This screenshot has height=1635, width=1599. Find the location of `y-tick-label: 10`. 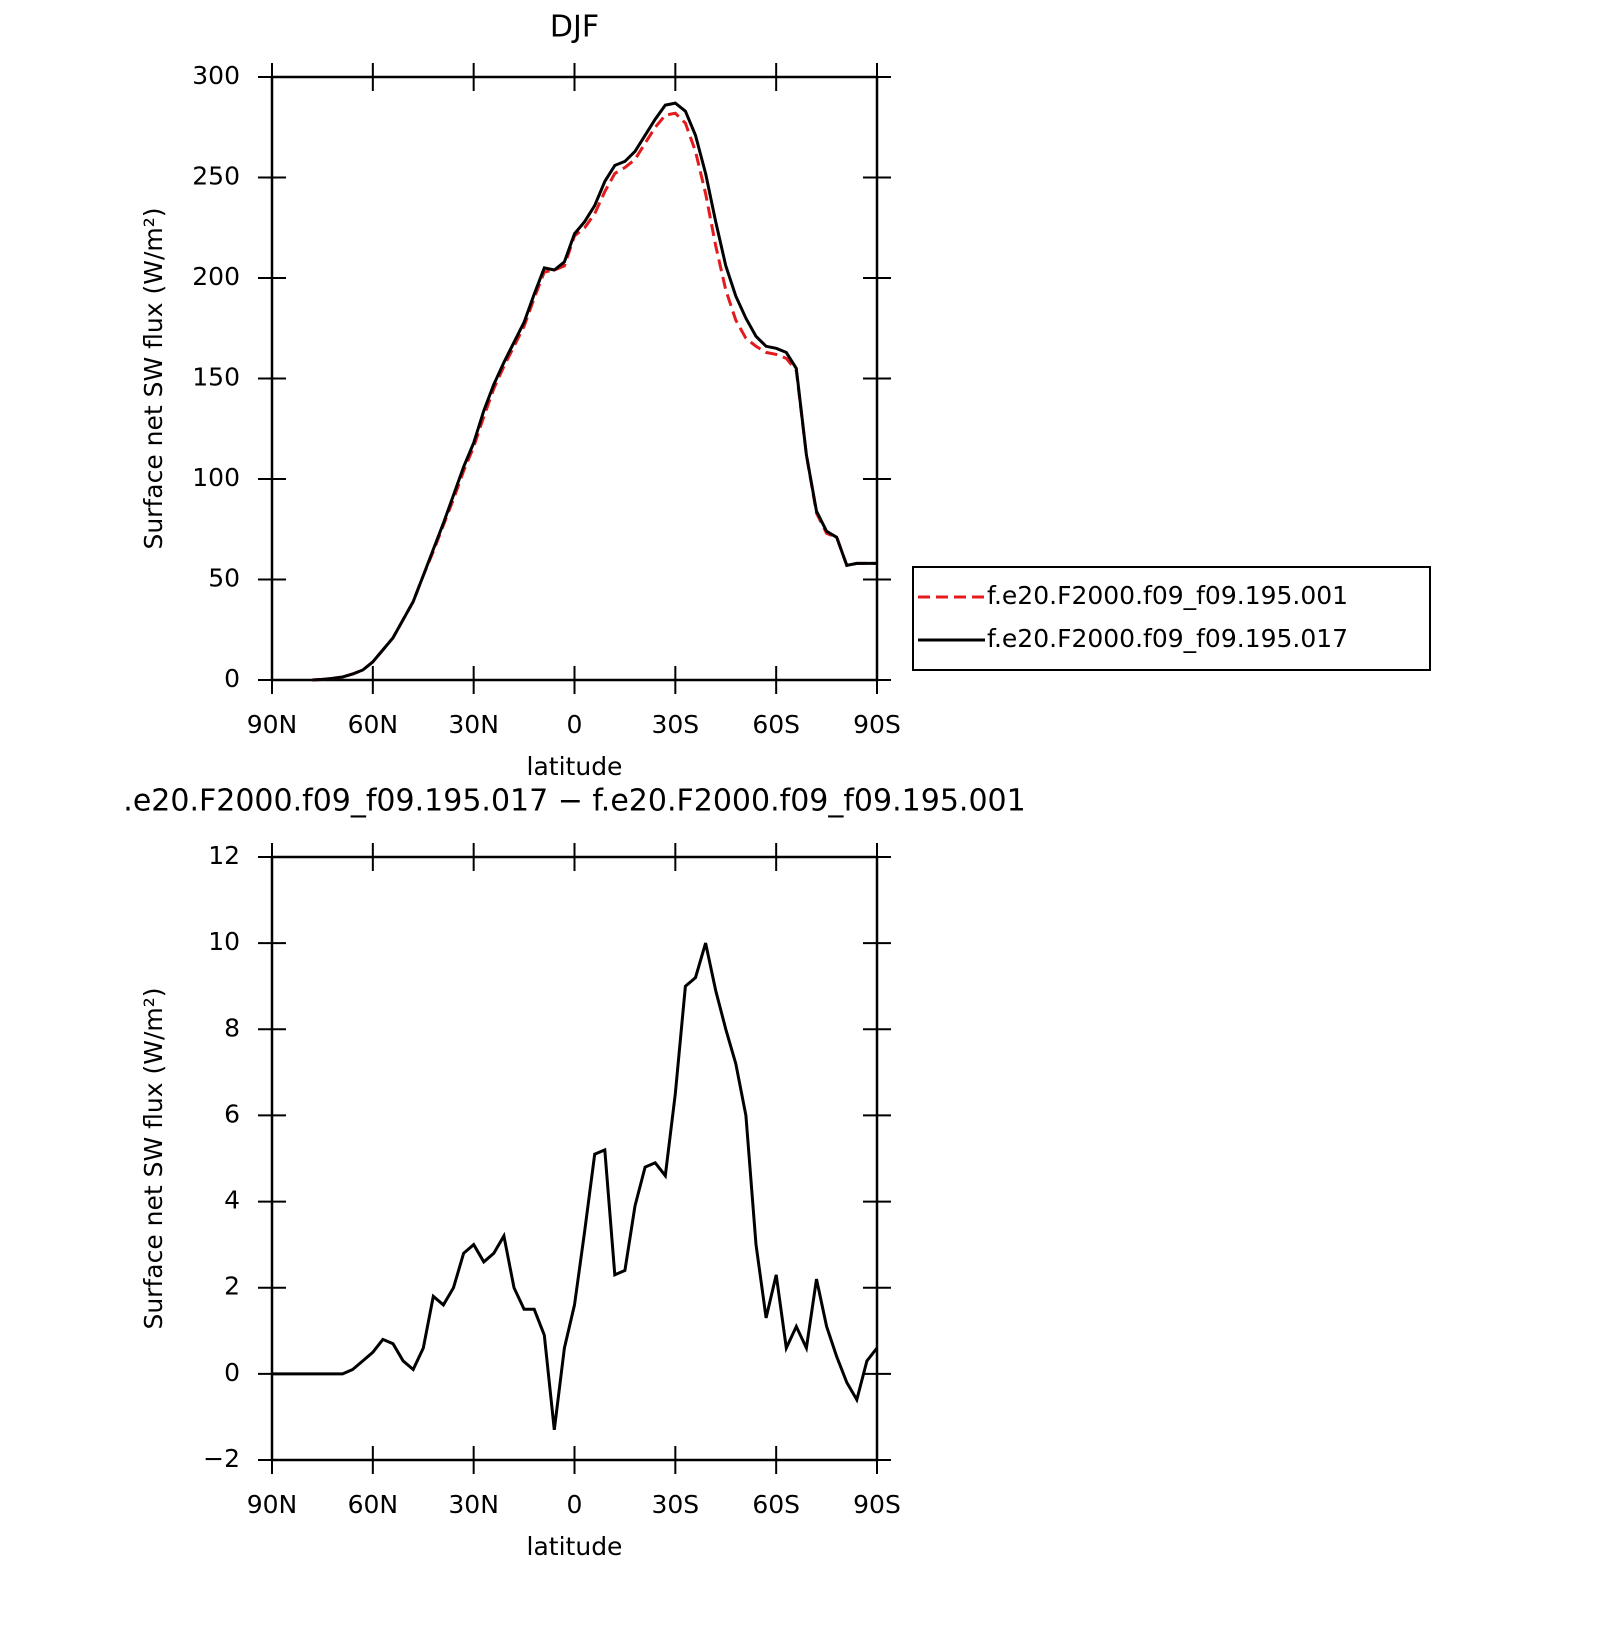

y-tick-label: 10 is located at coordinates (224, 941).